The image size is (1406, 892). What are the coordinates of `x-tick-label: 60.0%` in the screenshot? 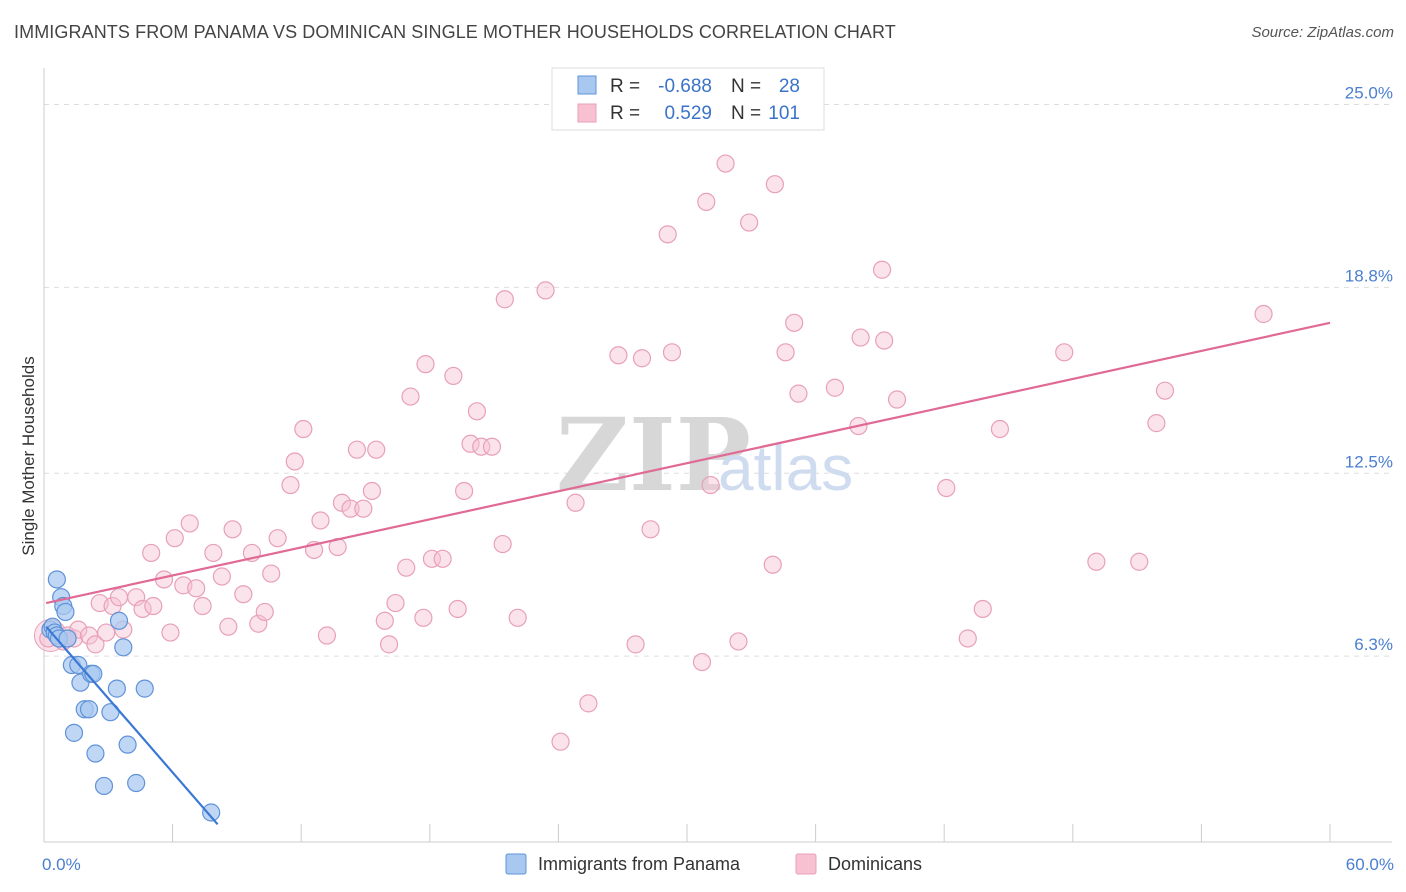 It's located at (1370, 864).